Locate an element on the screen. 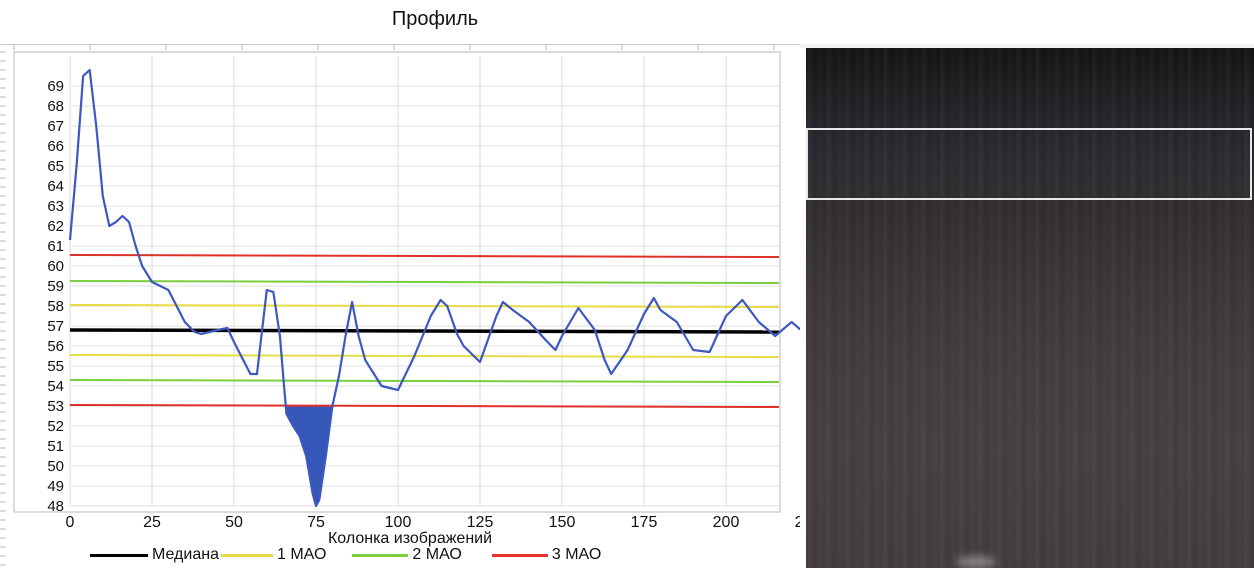 The image size is (1254, 568). legend-item-3mao: 3 МАО is located at coordinates (531, 555).